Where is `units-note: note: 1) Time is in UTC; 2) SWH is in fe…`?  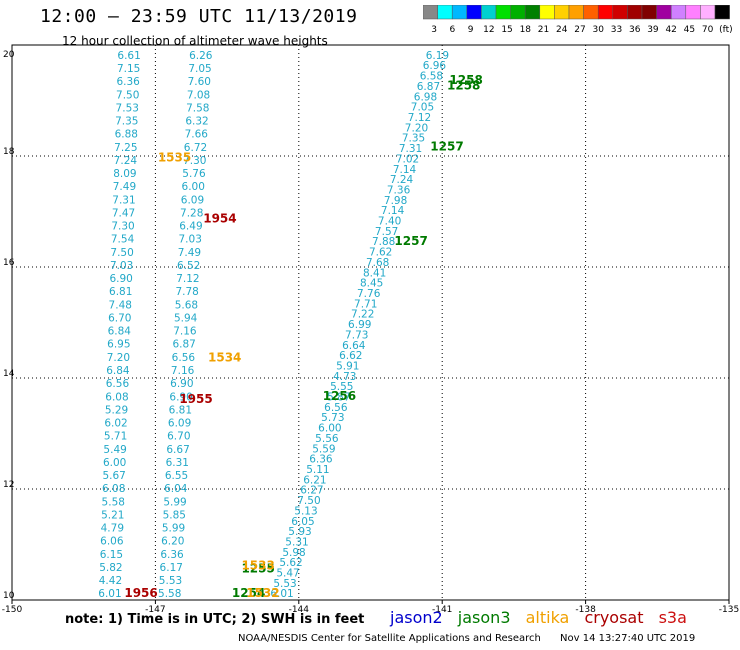 units-note: note: 1) Time is in UTC; 2) SWH is in fe… is located at coordinates (215, 619).